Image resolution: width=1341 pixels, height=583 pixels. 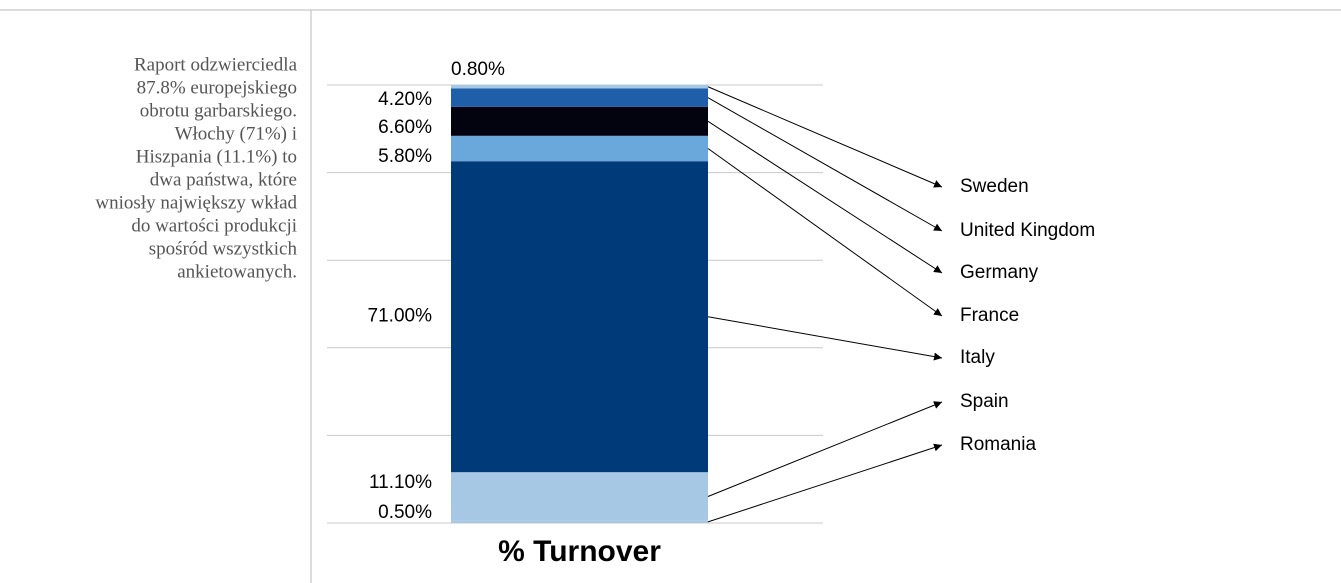 What do you see at coordinates (216, 64) in the screenshot?
I see `note-line: Raport odzwierciedla` at bounding box center [216, 64].